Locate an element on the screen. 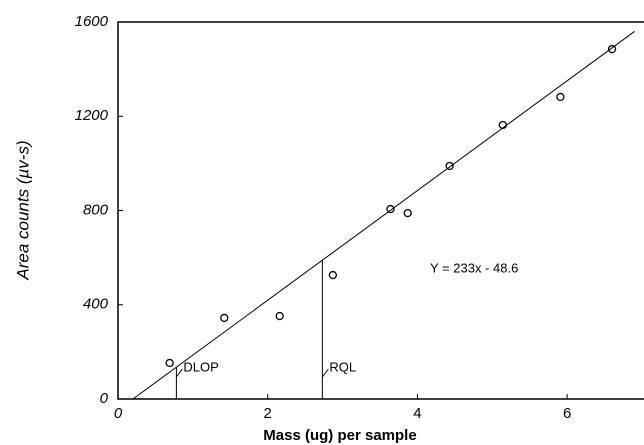 The image size is (644, 445). x-tick-label: 4 is located at coordinates (417, 413).